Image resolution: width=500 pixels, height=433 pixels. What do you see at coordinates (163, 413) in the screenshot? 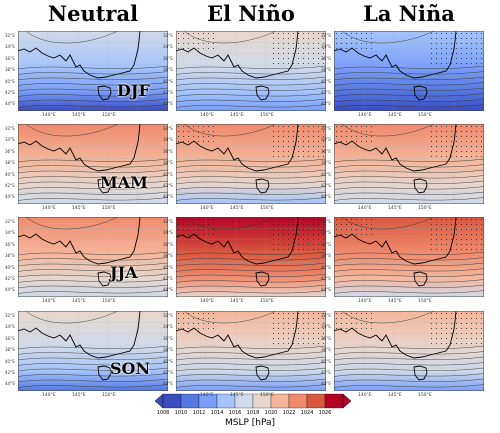
I see `colorbar-tick-label: 1008` at bounding box center [163, 413].